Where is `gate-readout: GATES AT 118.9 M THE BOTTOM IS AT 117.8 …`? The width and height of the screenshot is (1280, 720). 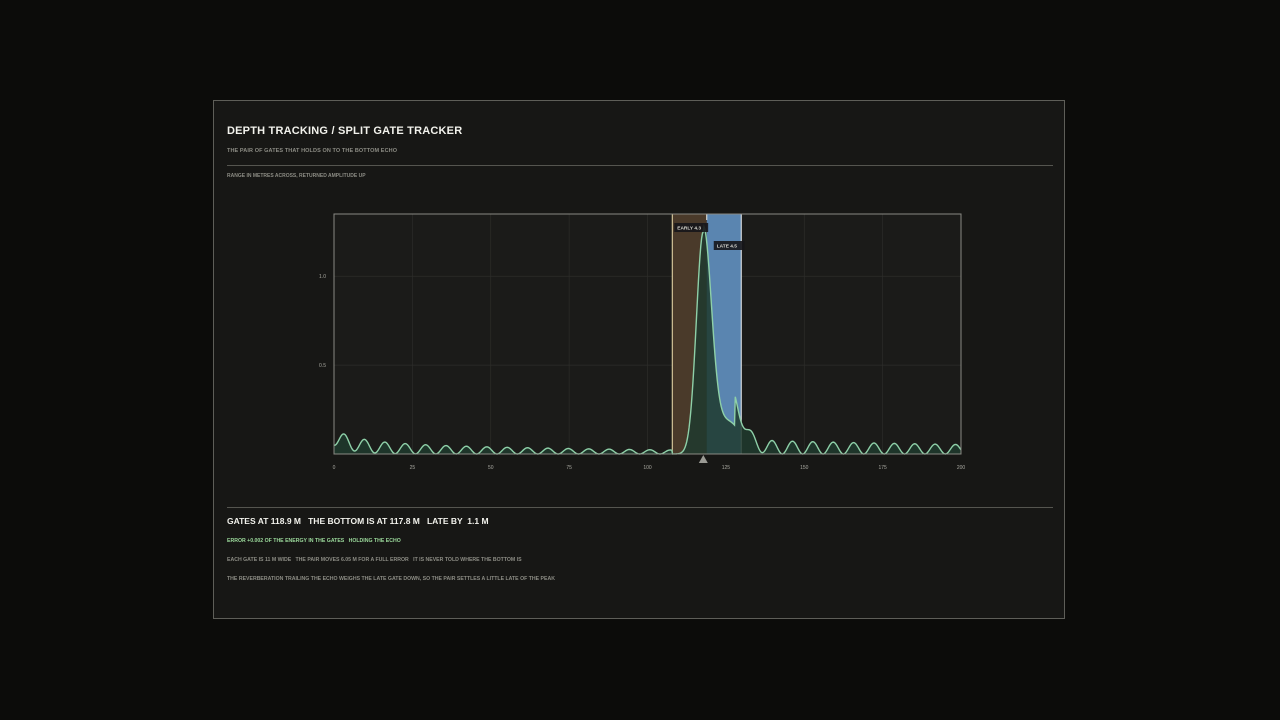
gate-readout: GATES AT 118.9 M THE BOTTOM IS AT 117.8 … is located at coordinates (358, 521).